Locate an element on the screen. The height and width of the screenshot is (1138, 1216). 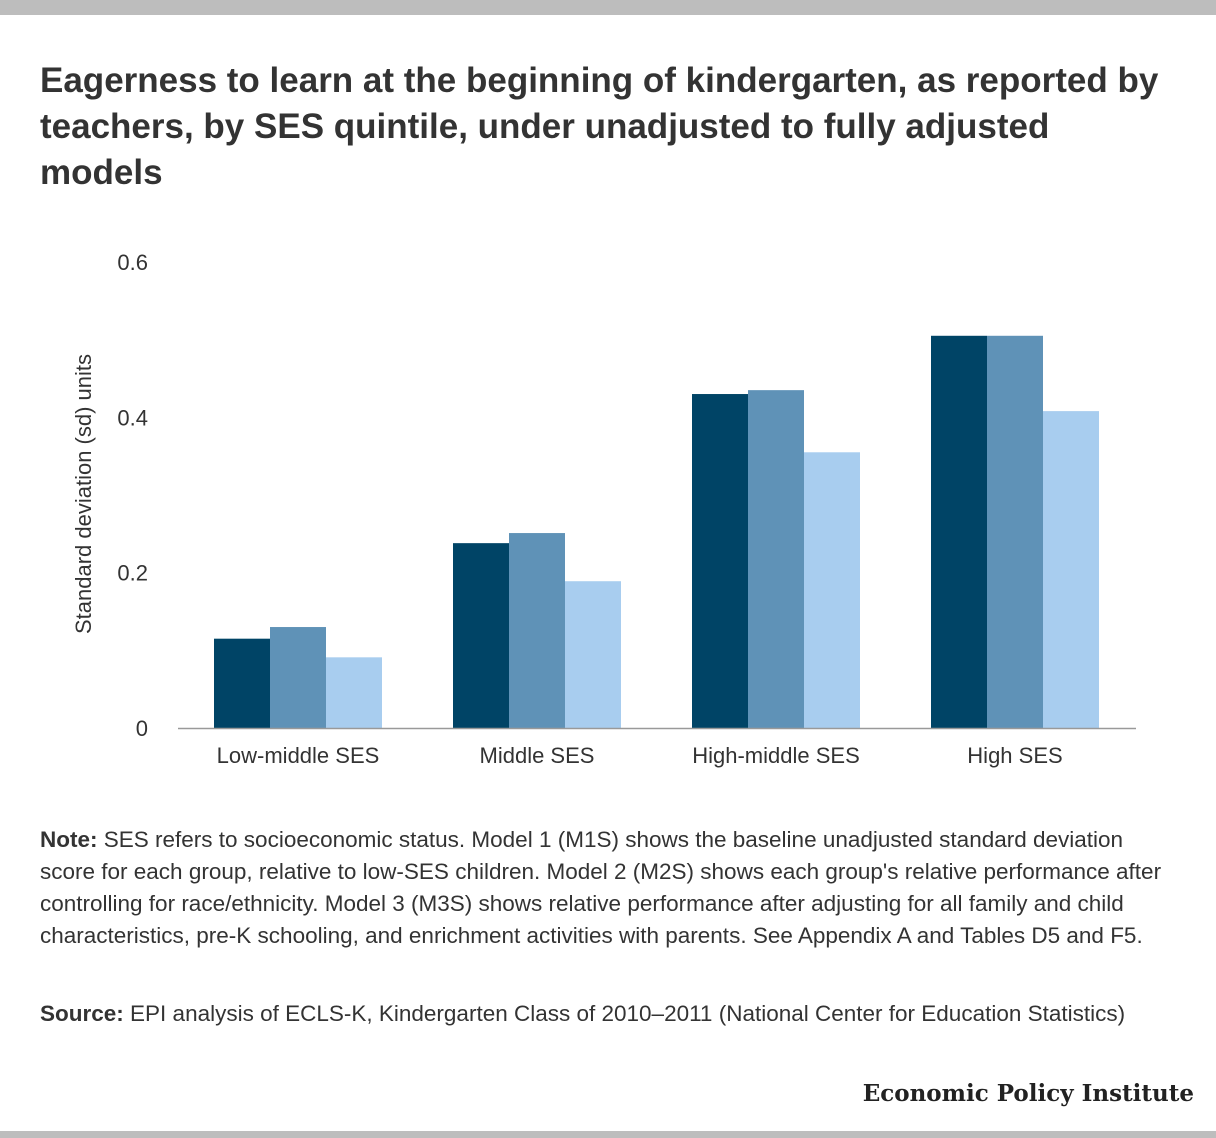
x-tick-label: Middle SES is located at coordinates (537, 755).